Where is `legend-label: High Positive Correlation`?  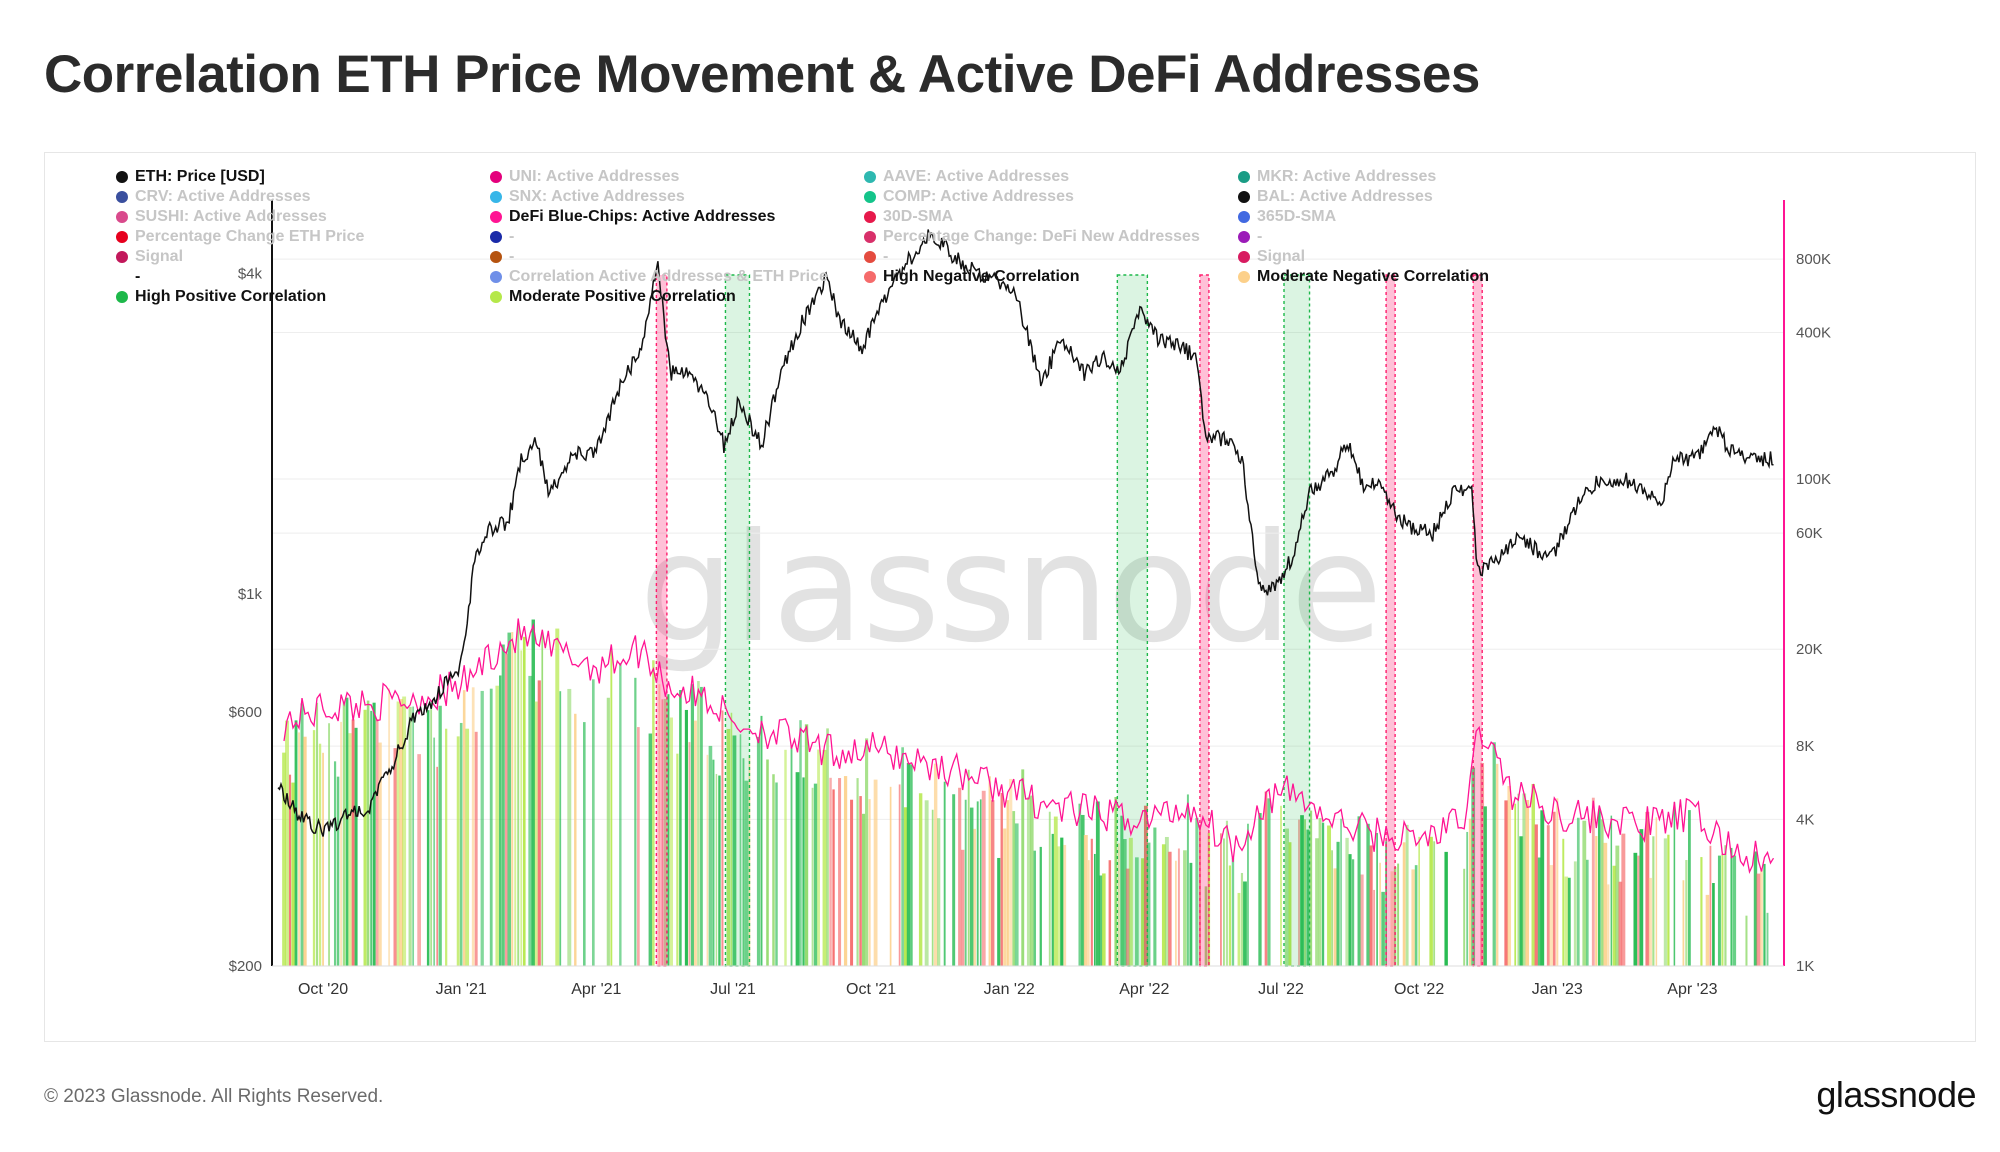 legend-label: High Positive Correlation is located at coordinates (231, 296).